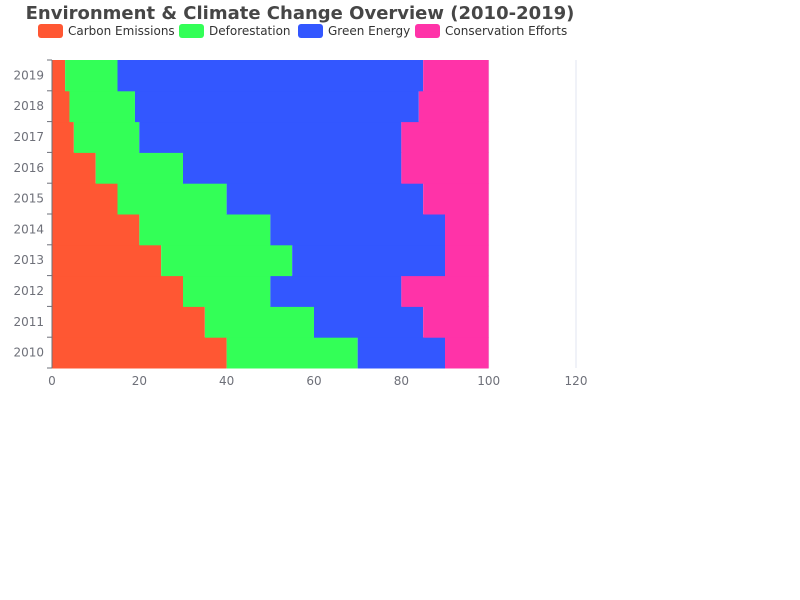  What do you see at coordinates (369, 31) in the screenshot?
I see `legend-label: Green Energy` at bounding box center [369, 31].